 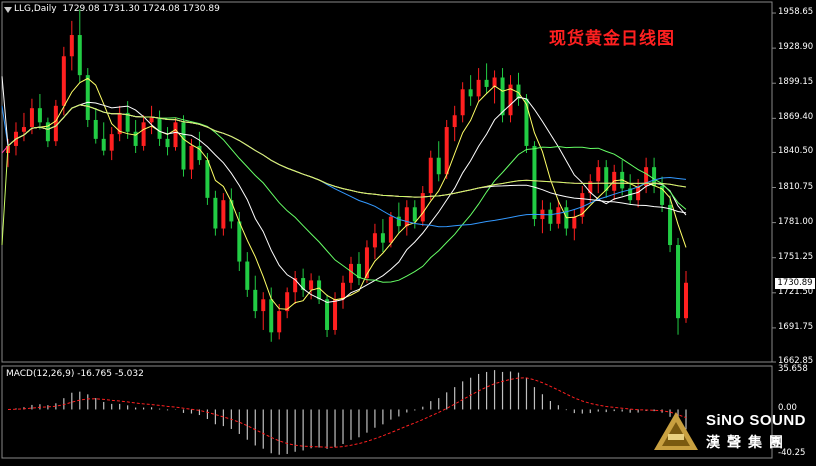 I want to click on price-tick-label: 1781.00, so click(x=796, y=221).